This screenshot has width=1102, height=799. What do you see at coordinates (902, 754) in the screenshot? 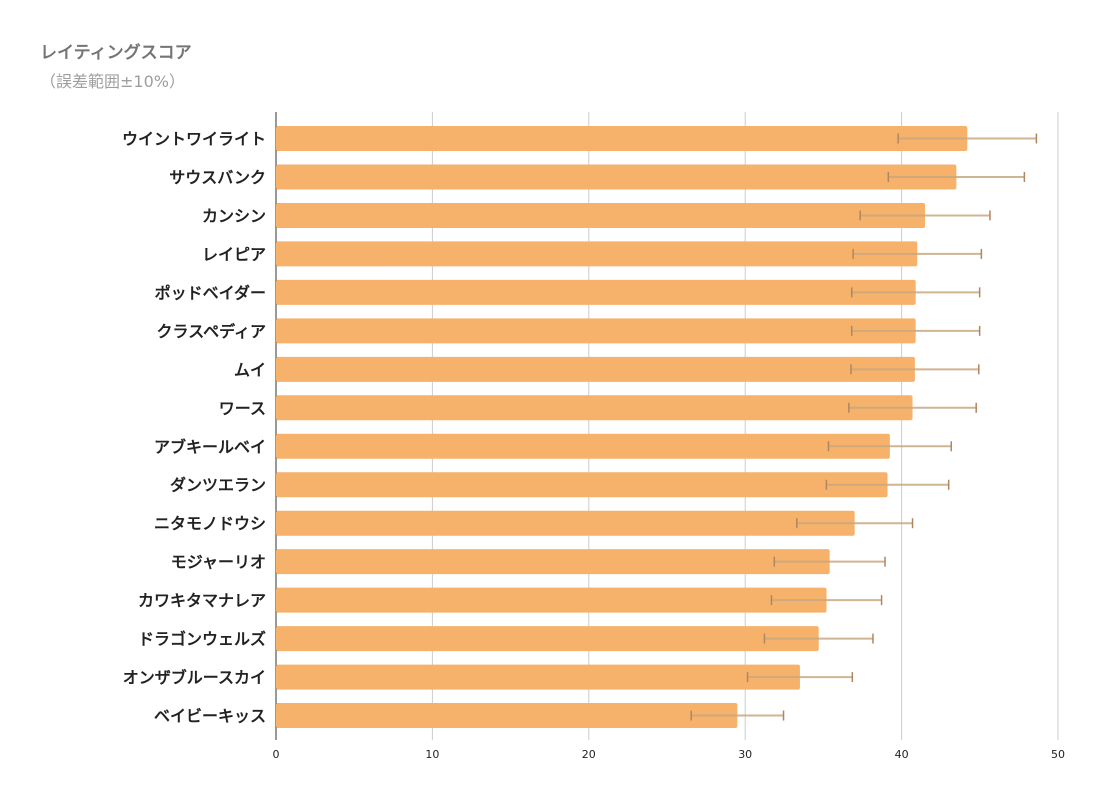
I see `x-tick-label: 40` at bounding box center [902, 754].